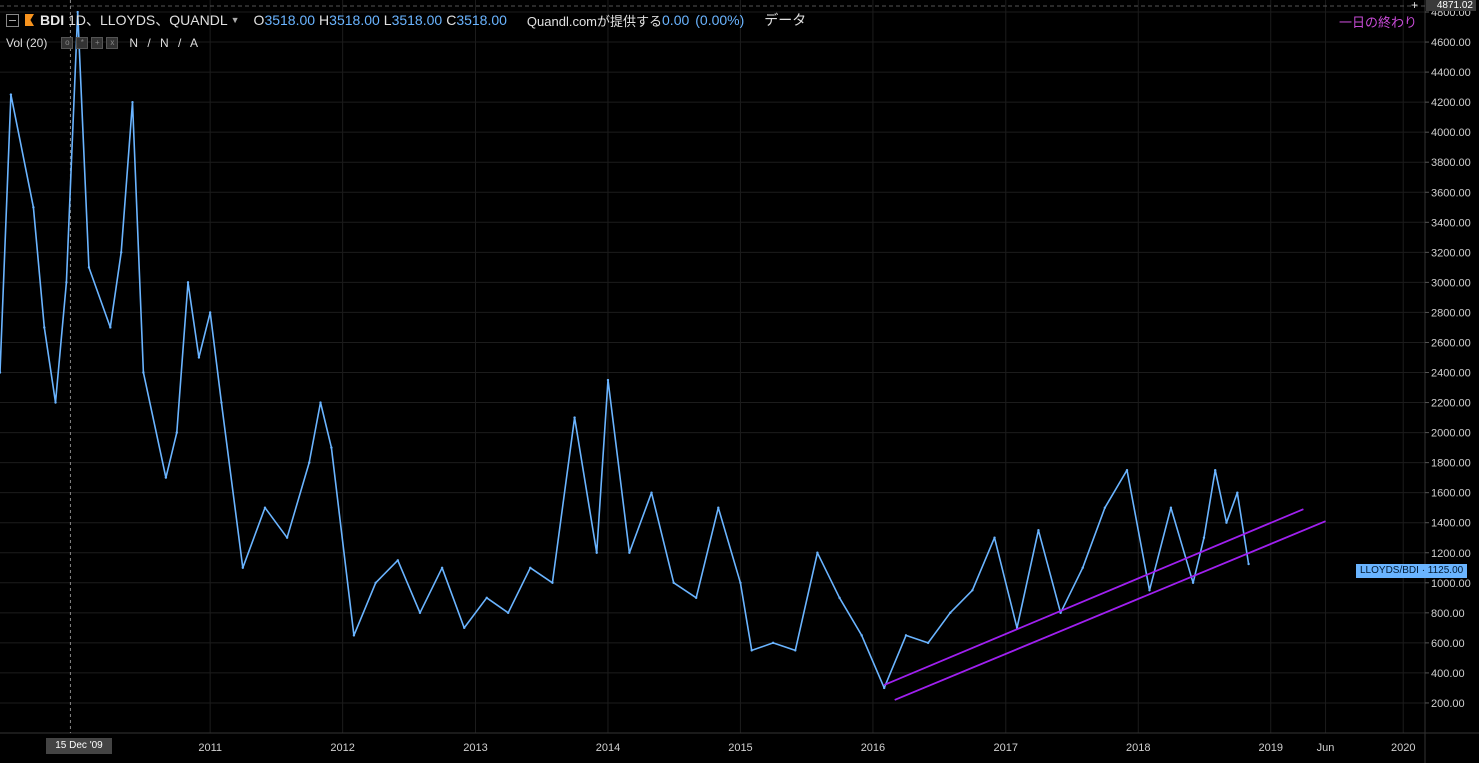  What do you see at coordinates (1451, 193) in the screenshot?
I see `y-tick-label: 3600.00` at bounding box center [1451, 193].